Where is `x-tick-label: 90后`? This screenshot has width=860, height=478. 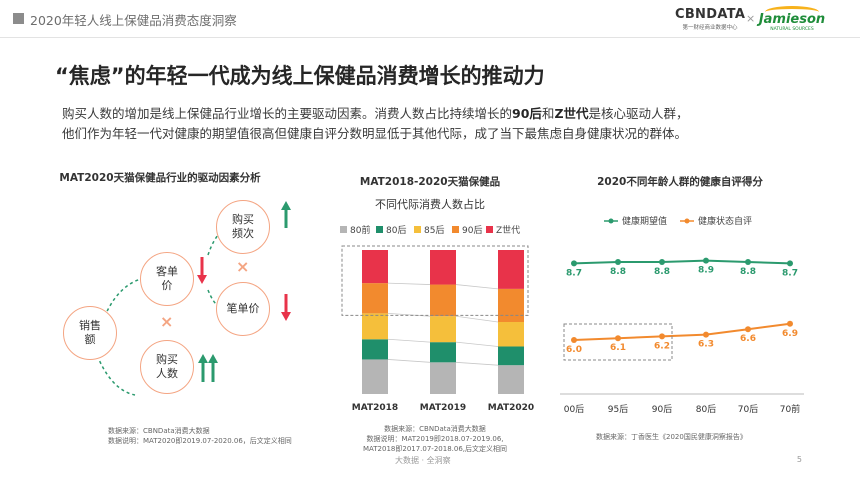
x-tick-label: 90后 is located at coordinates (662, 409).